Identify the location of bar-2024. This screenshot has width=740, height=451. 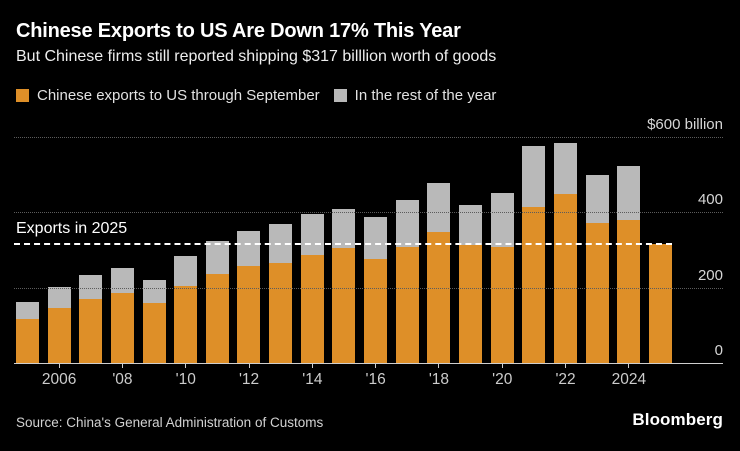
(629, 264).